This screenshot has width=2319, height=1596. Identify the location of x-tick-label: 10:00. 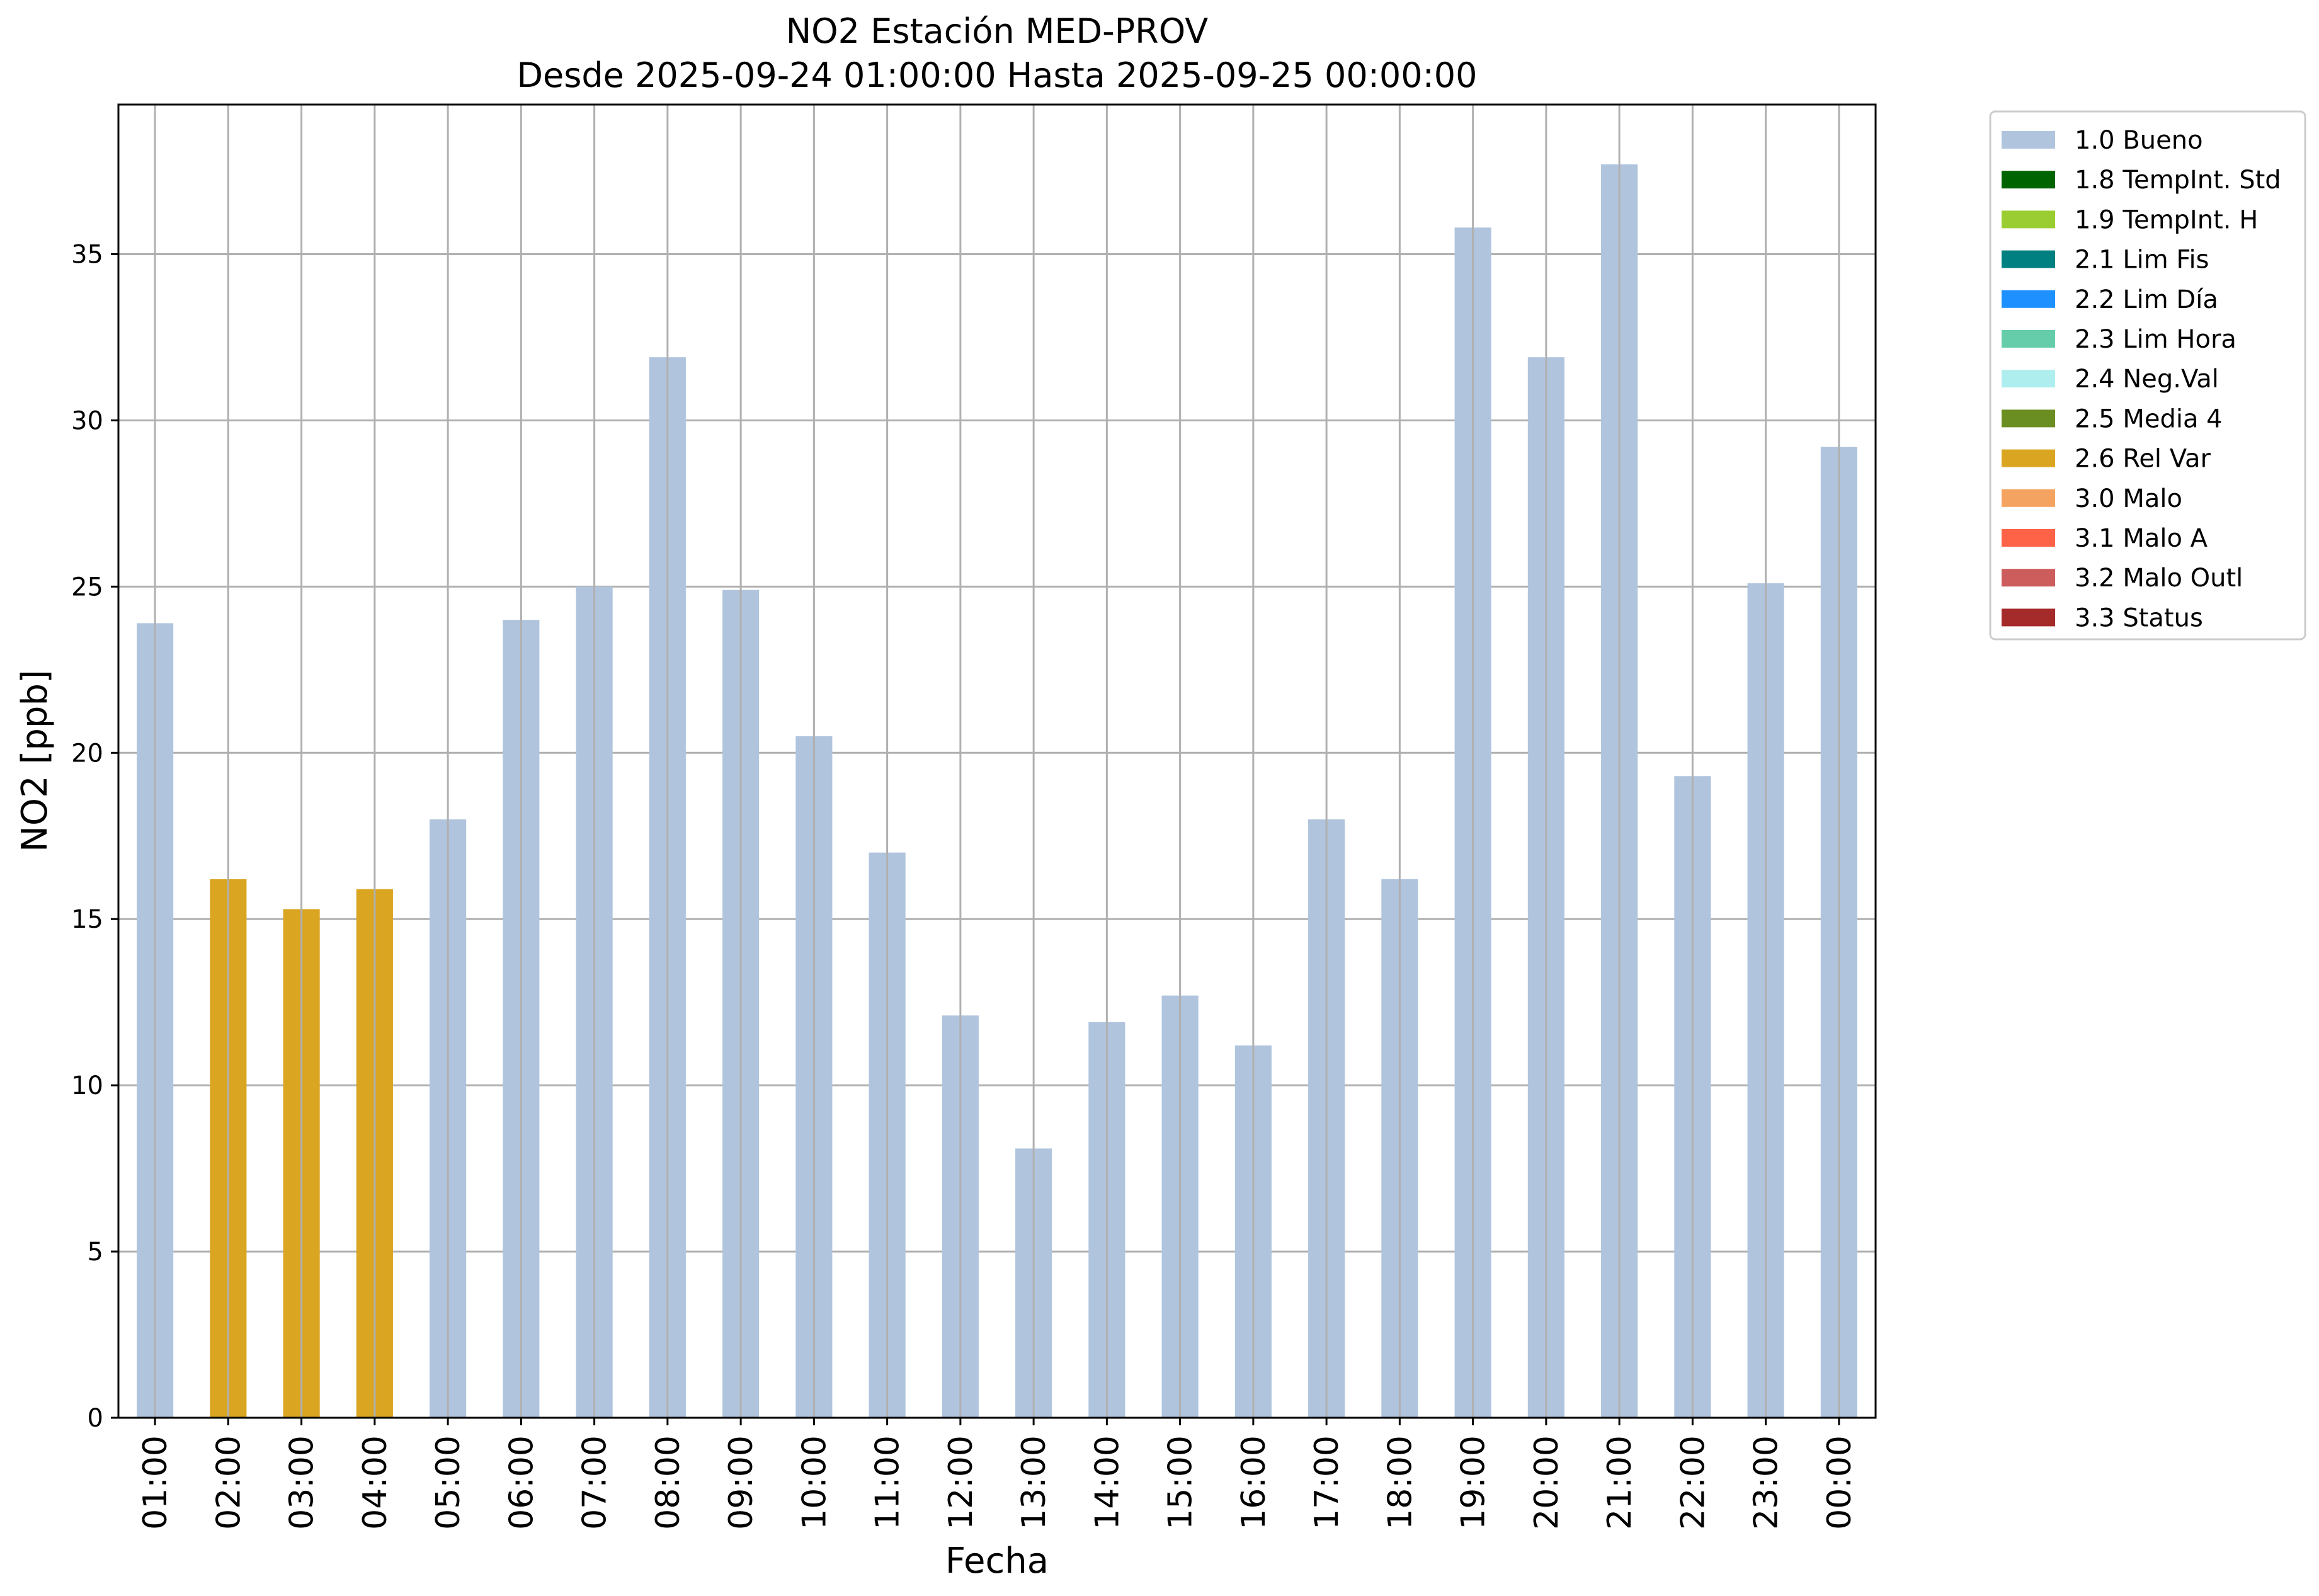
(814, 1482).